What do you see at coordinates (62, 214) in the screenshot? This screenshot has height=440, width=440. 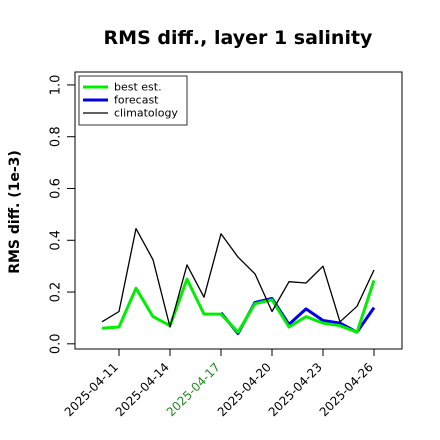 I see `y-axis: 0.0 0.2 0.4 0.6 0.8 1.0` at bounding box center [62, 214].